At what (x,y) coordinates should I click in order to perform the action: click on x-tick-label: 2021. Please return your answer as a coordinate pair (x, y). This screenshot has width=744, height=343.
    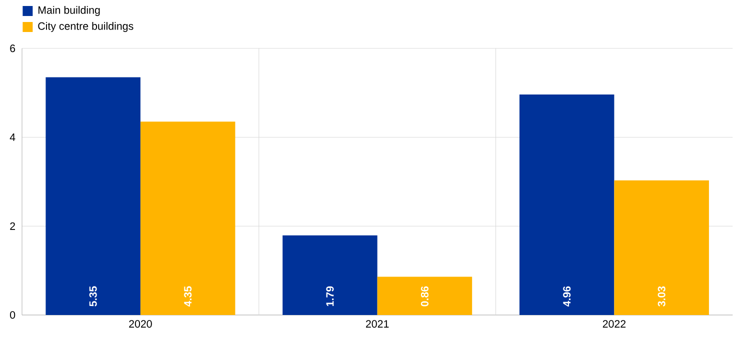
    Looking at the image, I should click on (377, 324).